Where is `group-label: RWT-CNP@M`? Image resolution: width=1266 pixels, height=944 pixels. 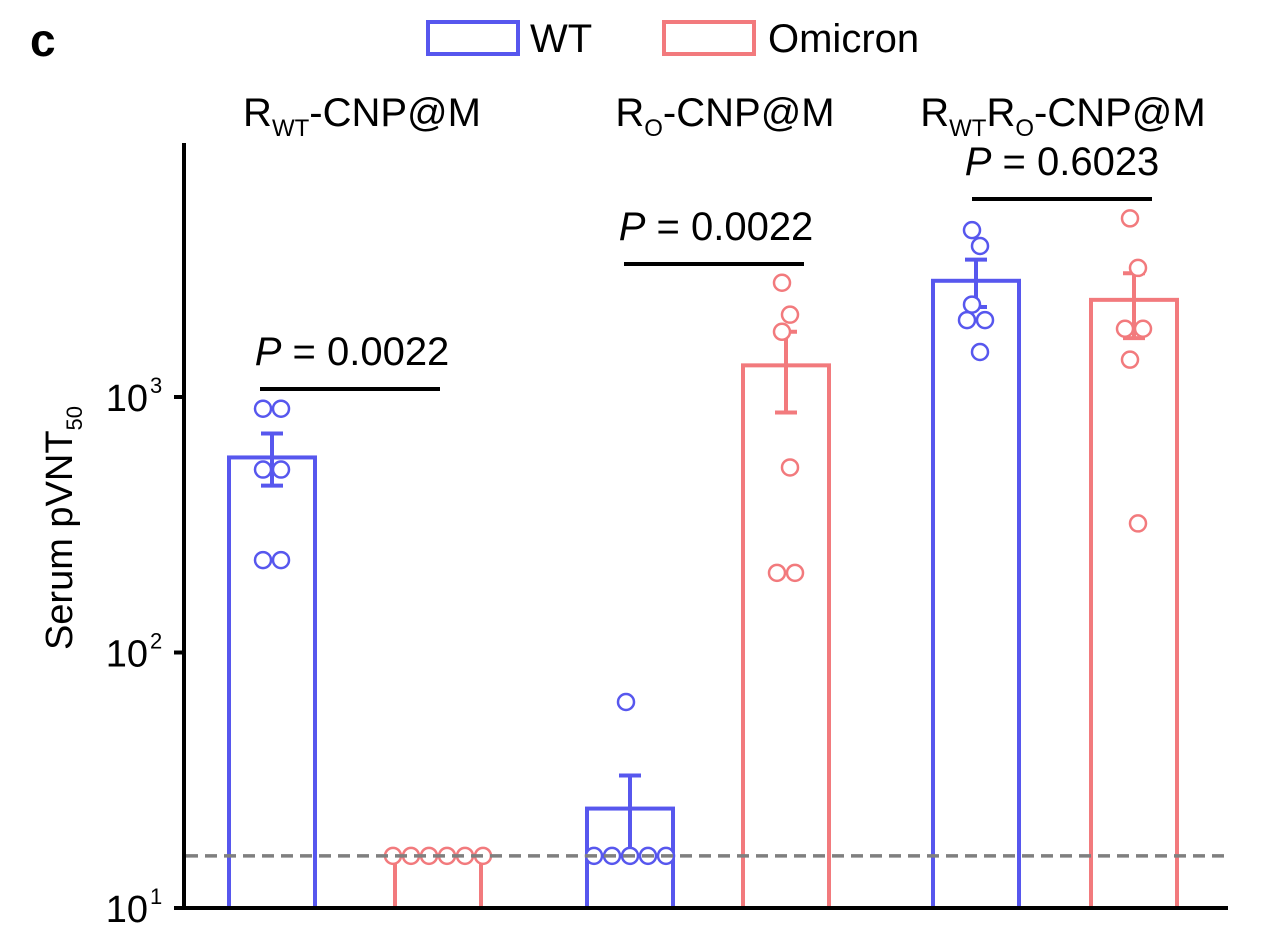 group-label: RWT-CNP@M is located at coordinates (362, 116).